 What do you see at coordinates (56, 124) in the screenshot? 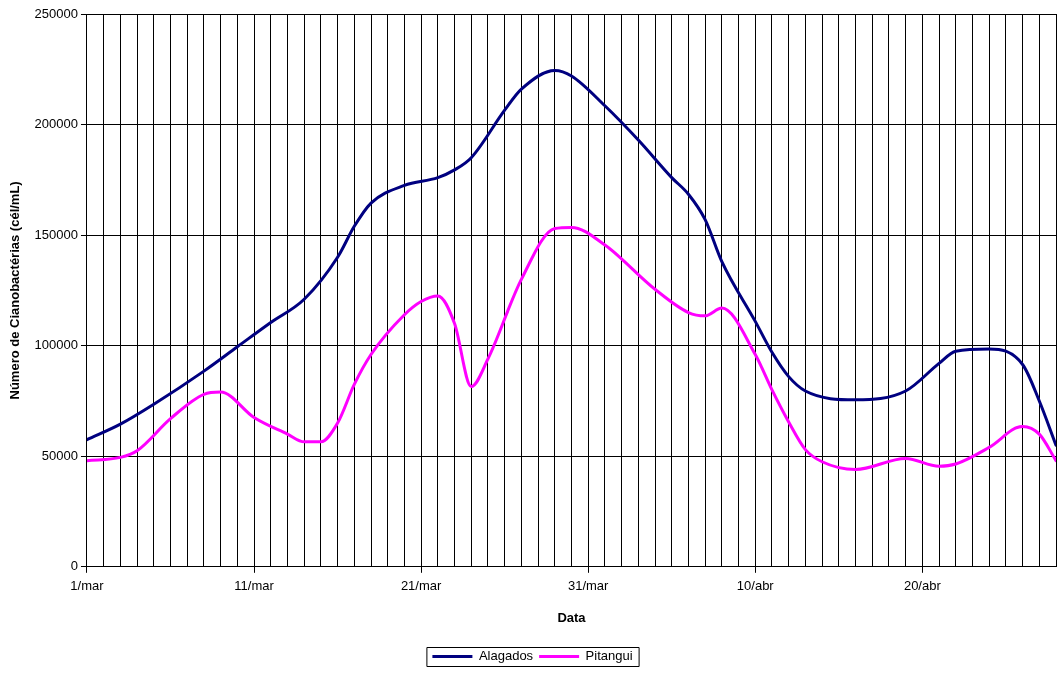
I see `y-tick-label: 200000` at bounding box center [56, 124].